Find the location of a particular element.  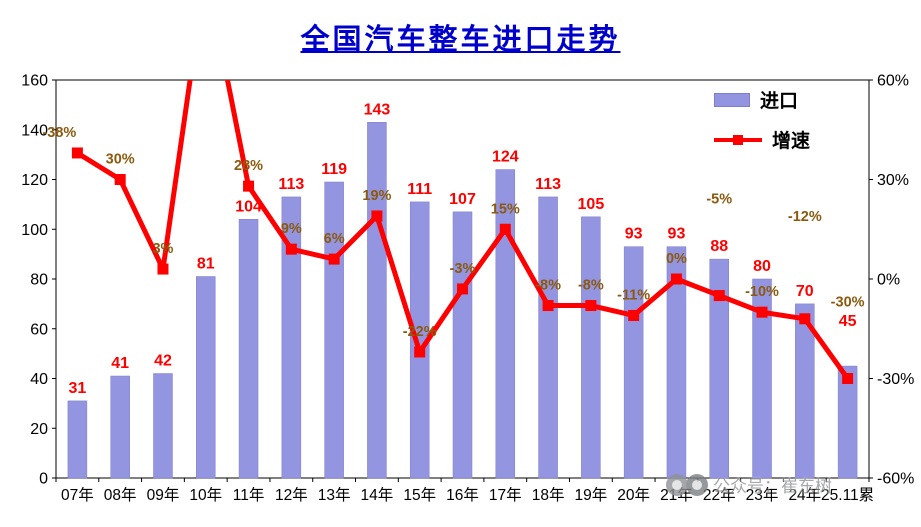

growth-value-label: 0% is located at coordinates (676, 259).